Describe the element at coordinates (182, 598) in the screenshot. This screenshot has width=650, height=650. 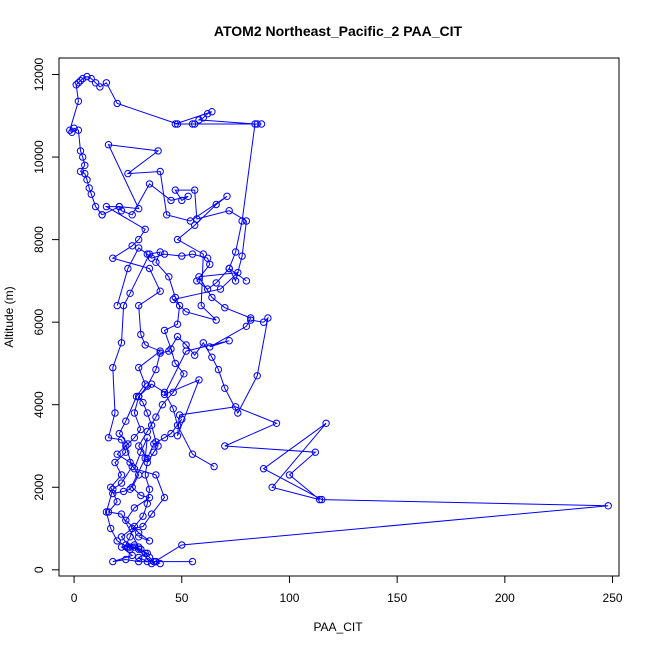
I see `x-tick-label: 50` at that location.